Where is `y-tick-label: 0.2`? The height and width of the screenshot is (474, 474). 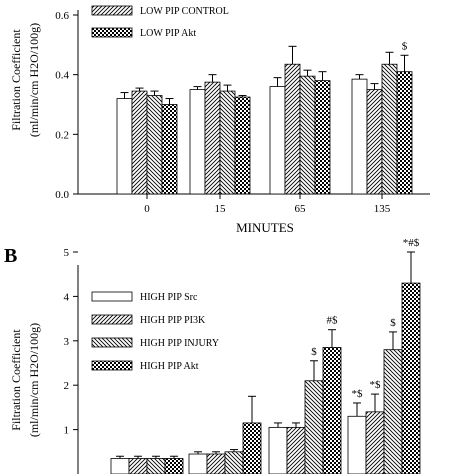 y-tick-label: 0.2 is located at coordinates (62, 135).